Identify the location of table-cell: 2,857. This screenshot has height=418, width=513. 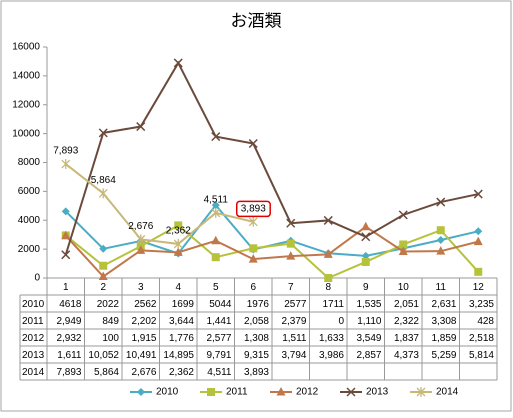
(368, 355).